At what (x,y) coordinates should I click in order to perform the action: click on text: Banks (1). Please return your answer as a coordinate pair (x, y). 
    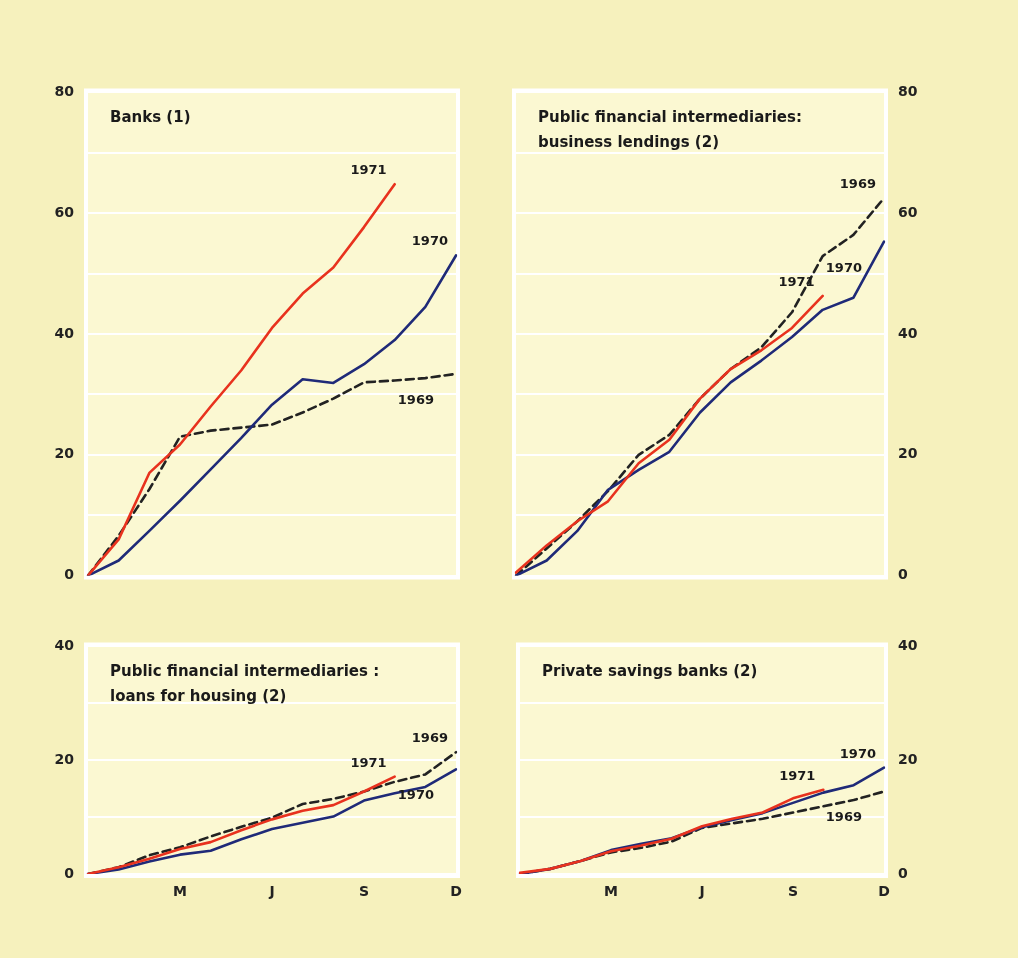
    Looking at the image, I should click on (150, 117).